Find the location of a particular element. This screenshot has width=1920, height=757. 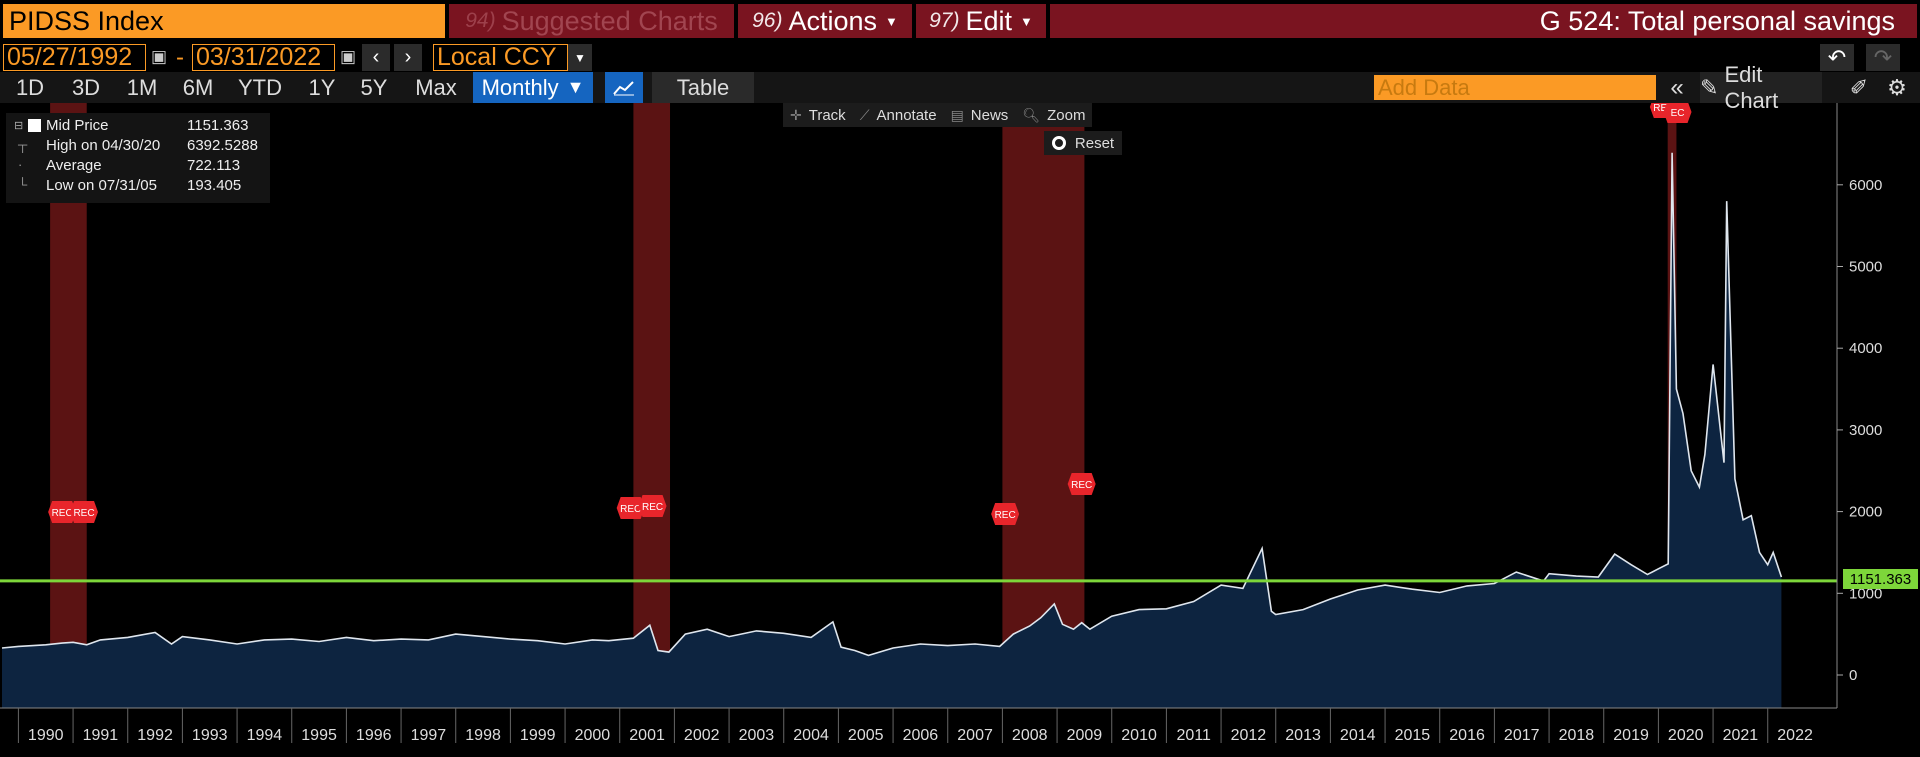

menu-number: 97) is located at coordinates (944, 20).